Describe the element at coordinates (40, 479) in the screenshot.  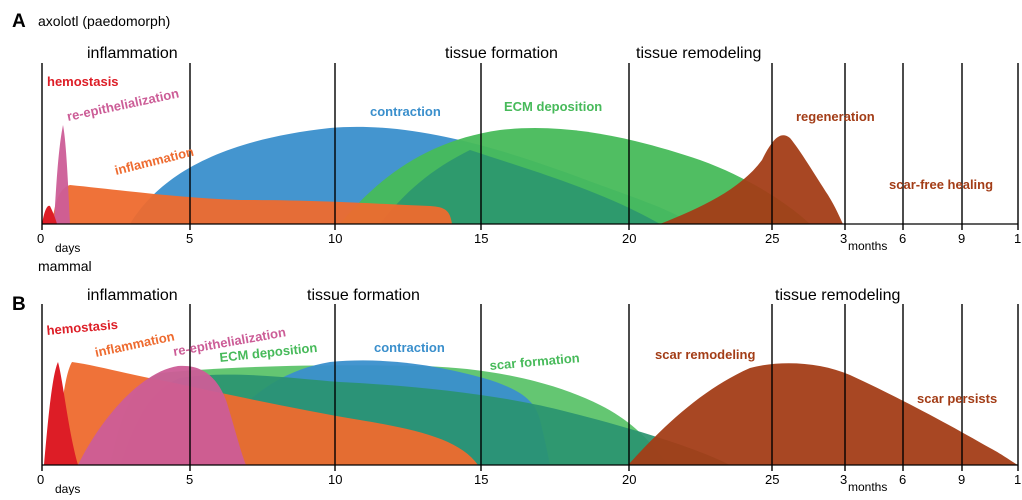
I see `tick-b-0: 0` at that location.